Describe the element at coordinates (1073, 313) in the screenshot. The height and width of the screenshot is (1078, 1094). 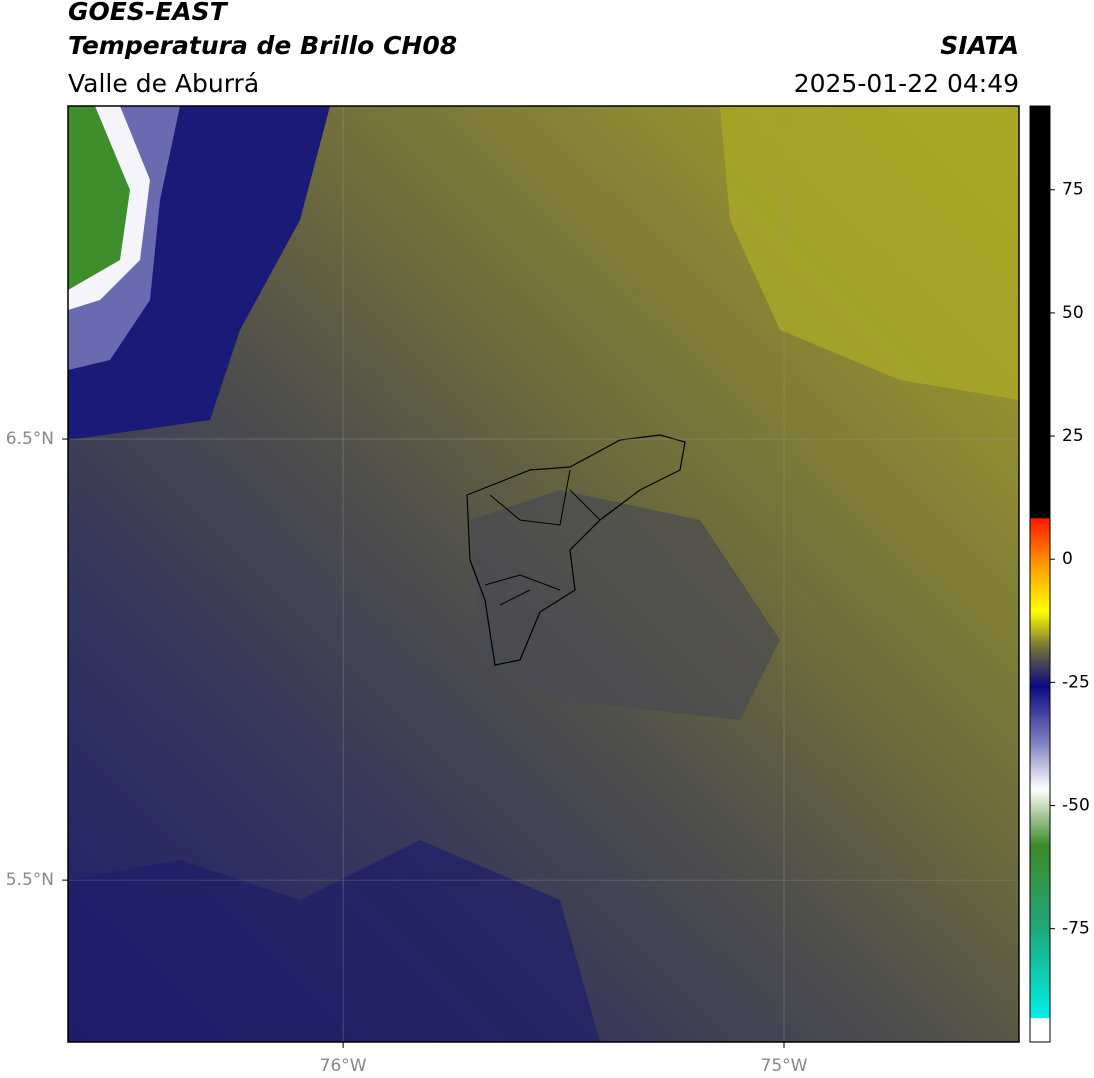
I see `colorbar-tick-label: 50` at that location.